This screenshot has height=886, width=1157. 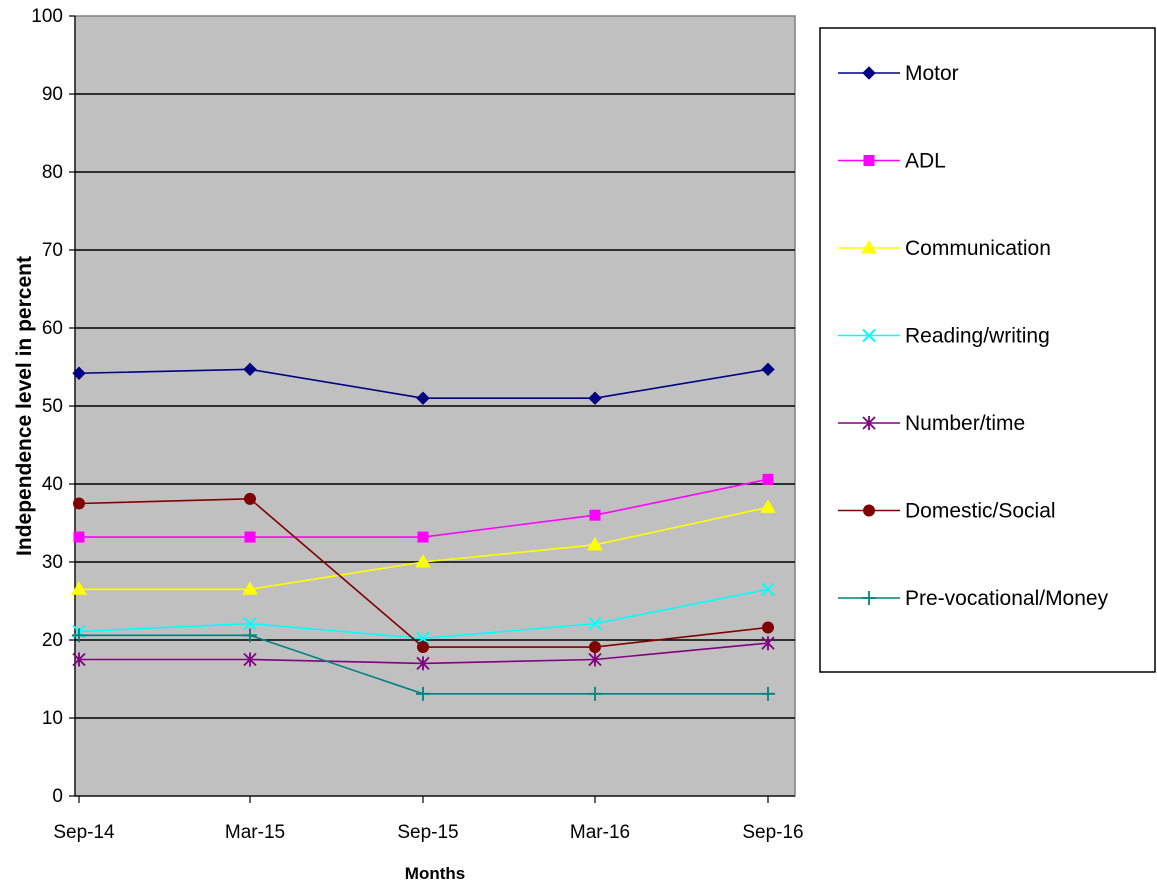 I want to click on y-tick-label: 100, so click(x=47, y=16).